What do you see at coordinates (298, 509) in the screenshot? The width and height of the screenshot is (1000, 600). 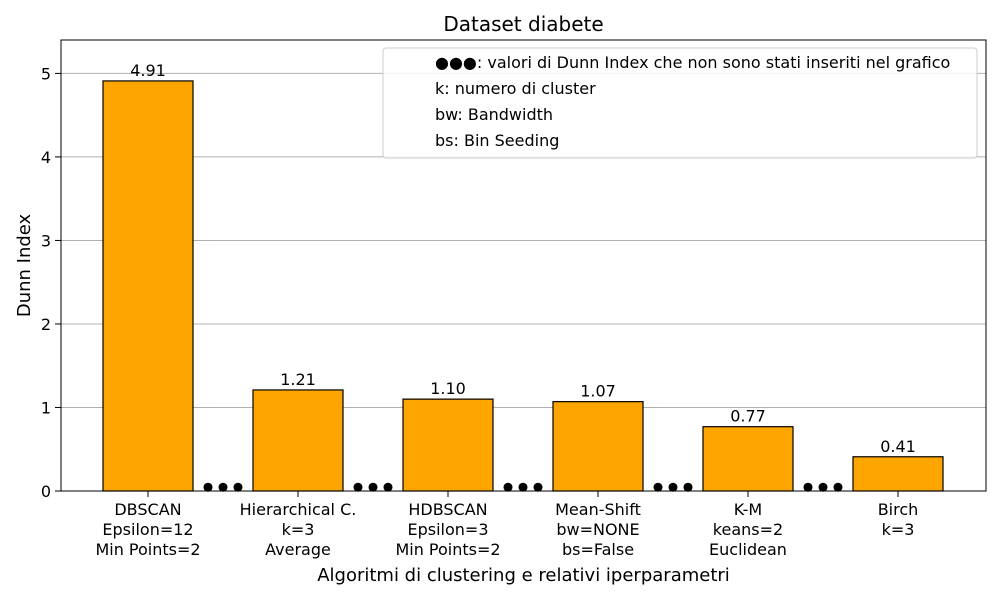 I see `x-tick-label-line: Hierarchical C.` at bounding box center [298, 509].